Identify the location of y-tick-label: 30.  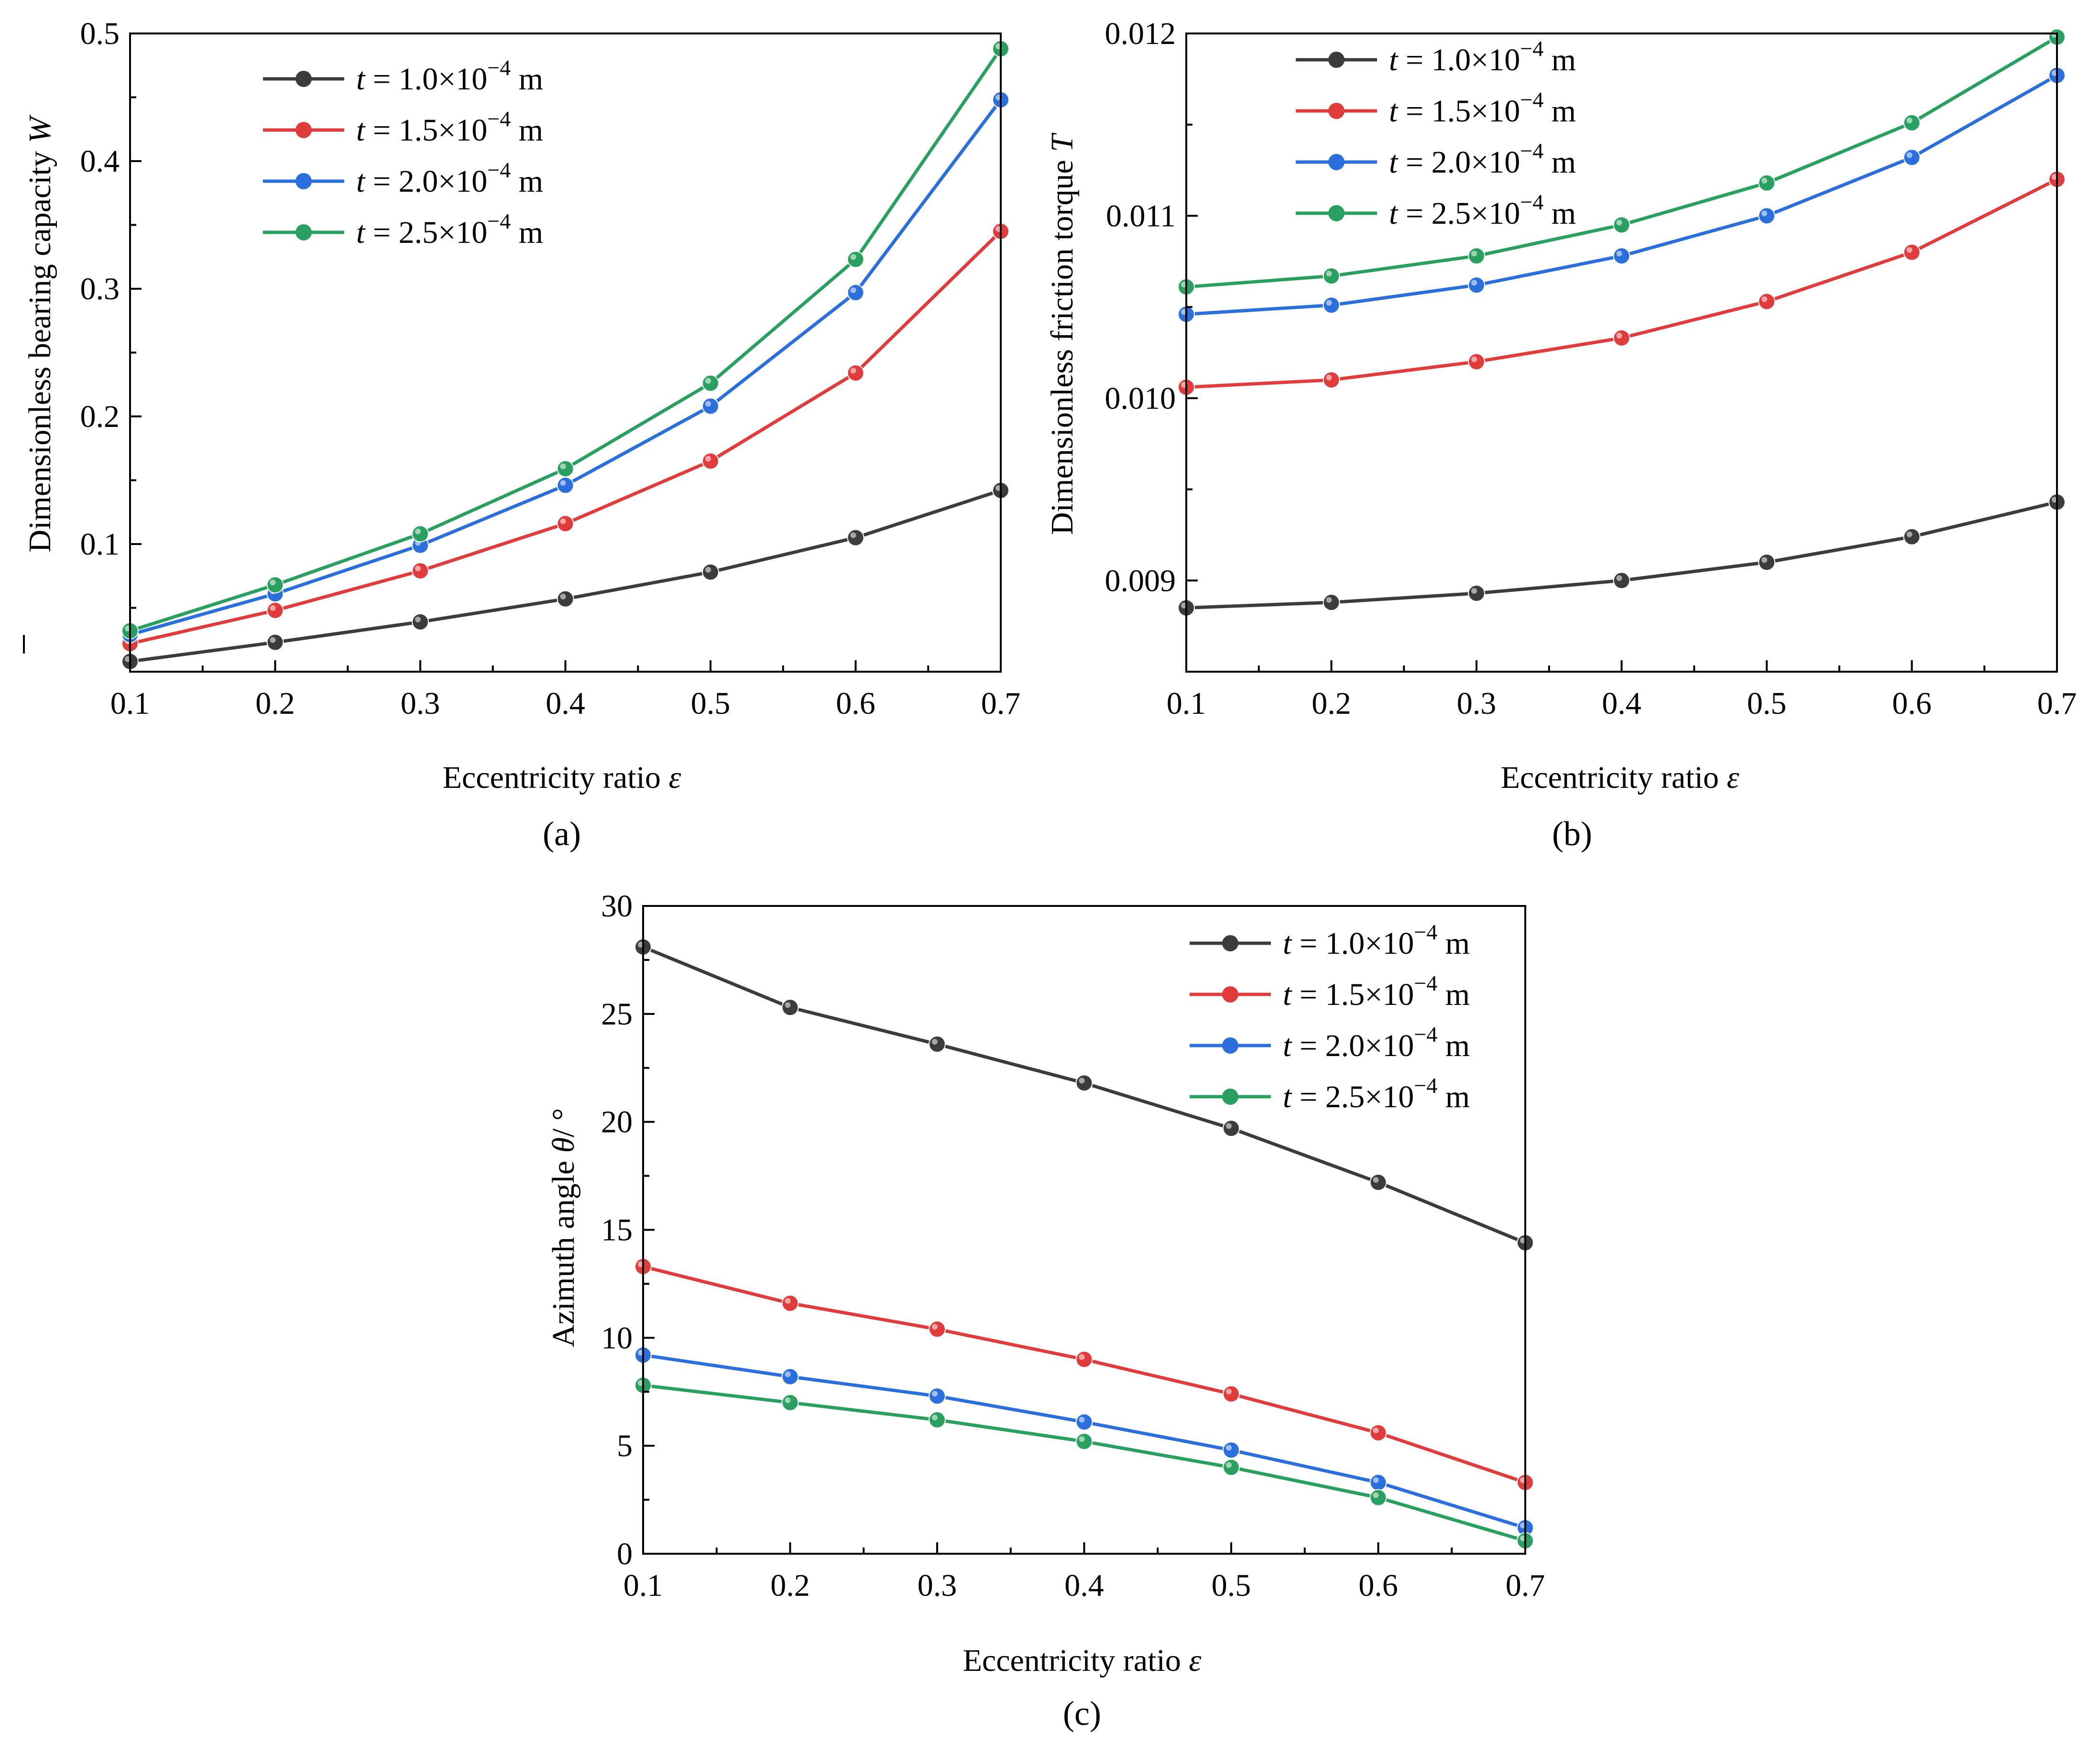
(617, 906).